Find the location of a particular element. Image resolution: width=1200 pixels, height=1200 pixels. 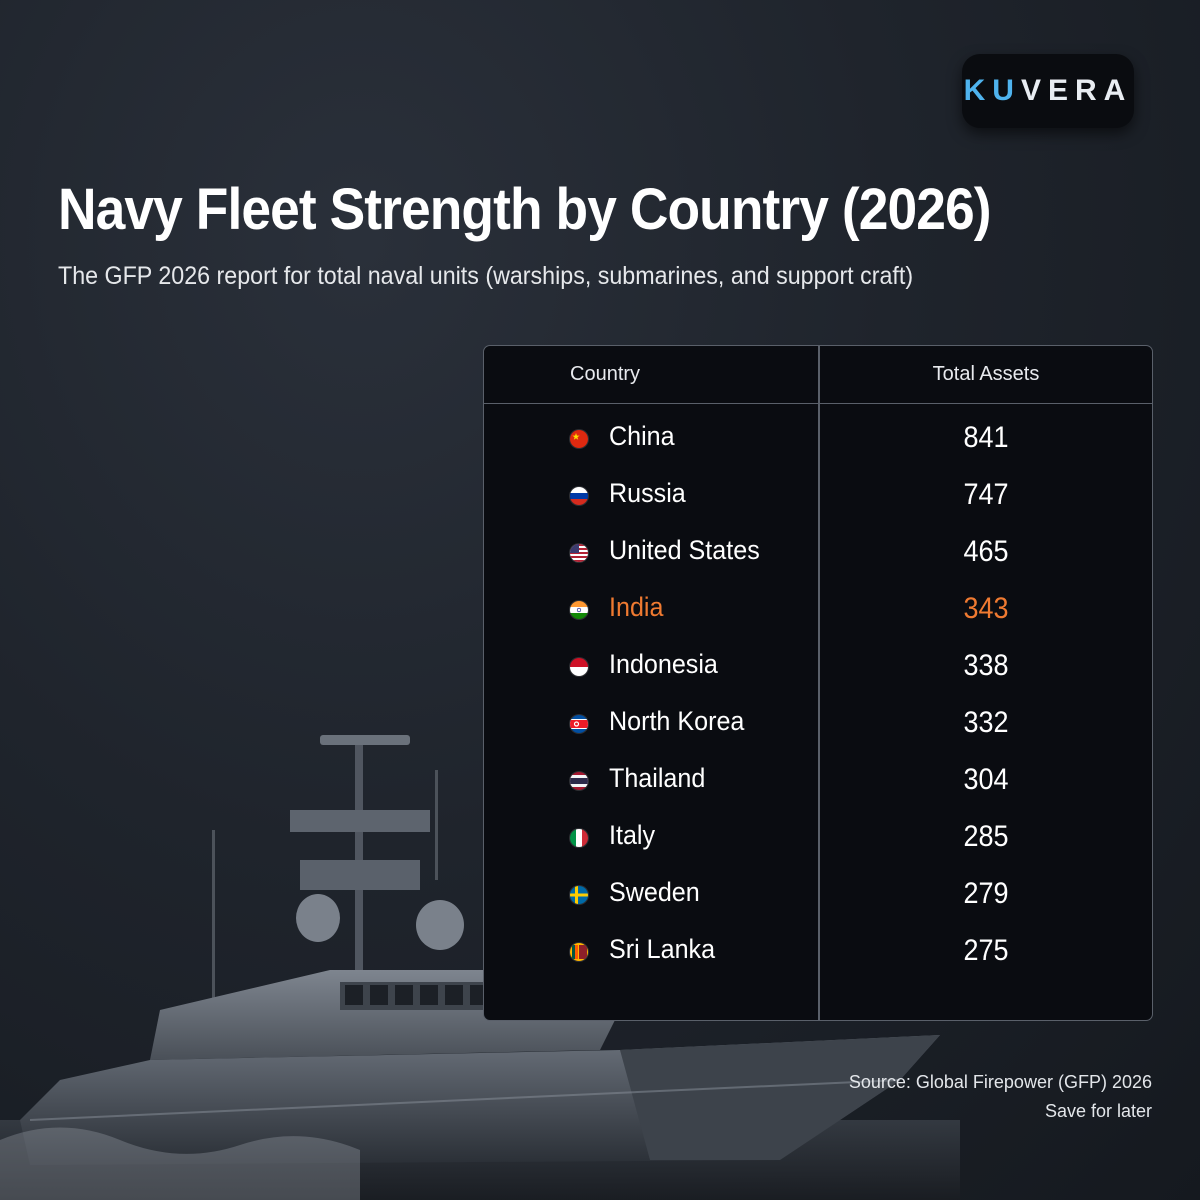

country-name: China is located at coordinates (642, 436).